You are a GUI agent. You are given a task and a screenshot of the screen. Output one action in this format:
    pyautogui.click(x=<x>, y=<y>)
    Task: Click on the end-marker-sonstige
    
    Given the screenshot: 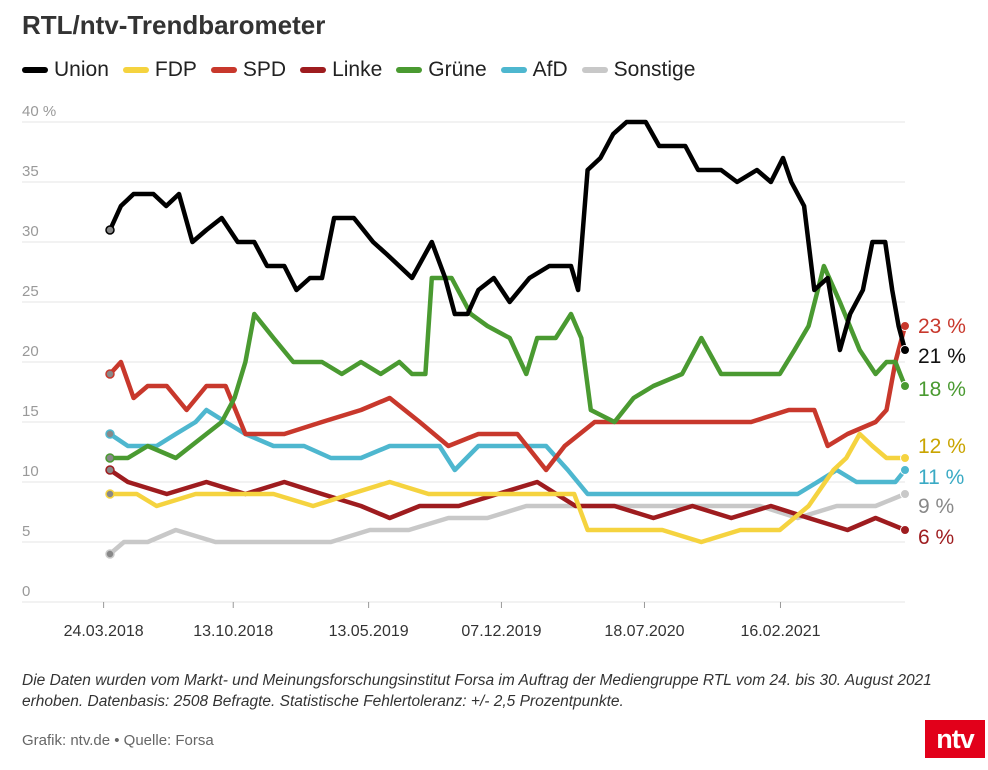 What is the action you would take?
    pyautogui.click(x=905, y=494)
    